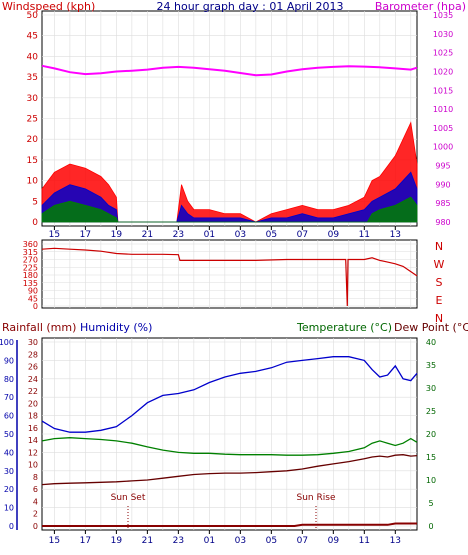 The image size is (468, 555). I want to click on barometer-tick-label: 1035, so click(443, 15).